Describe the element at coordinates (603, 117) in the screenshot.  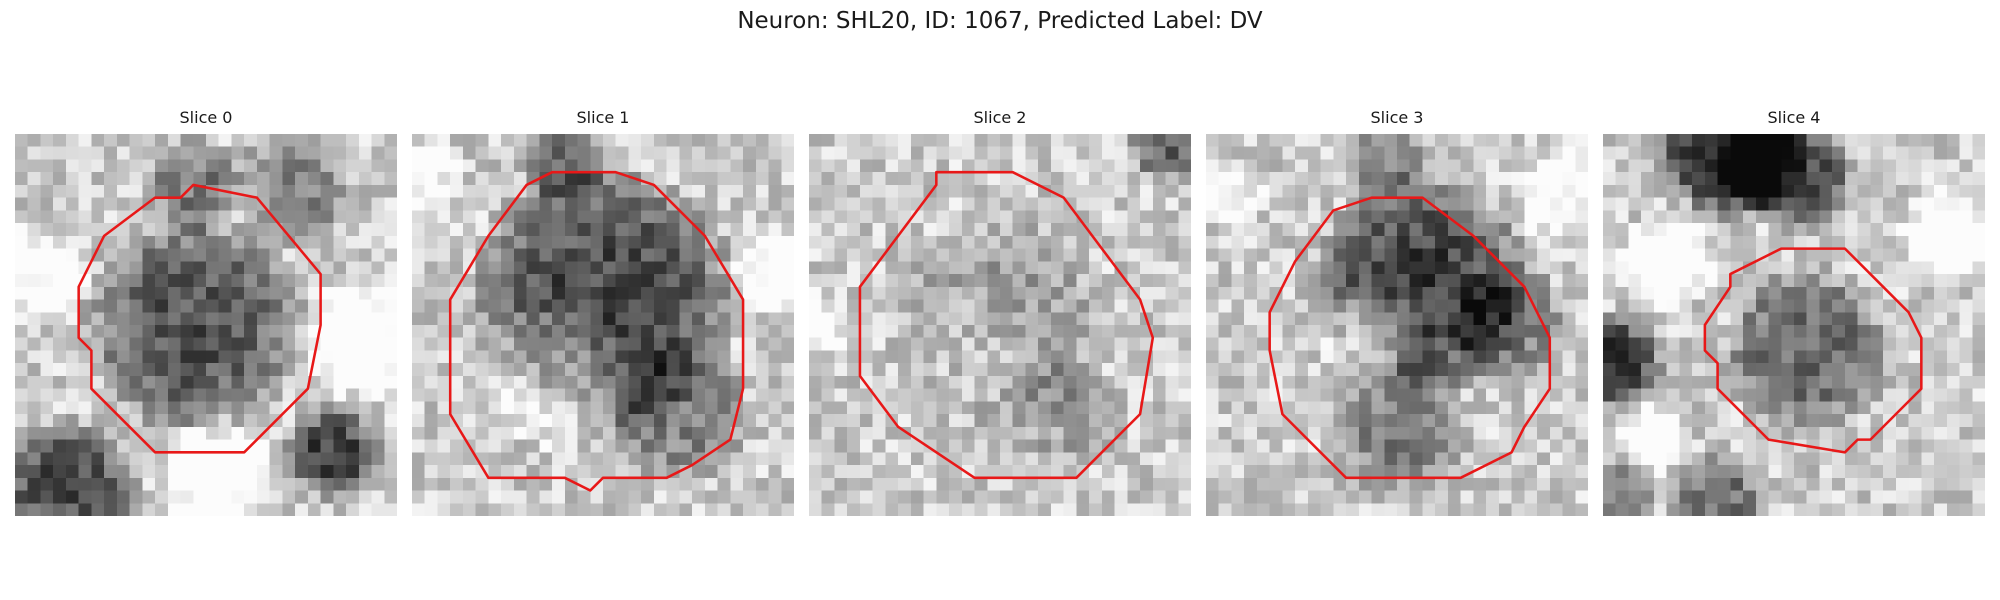
I see `slice-title: Slice 1` at that location.